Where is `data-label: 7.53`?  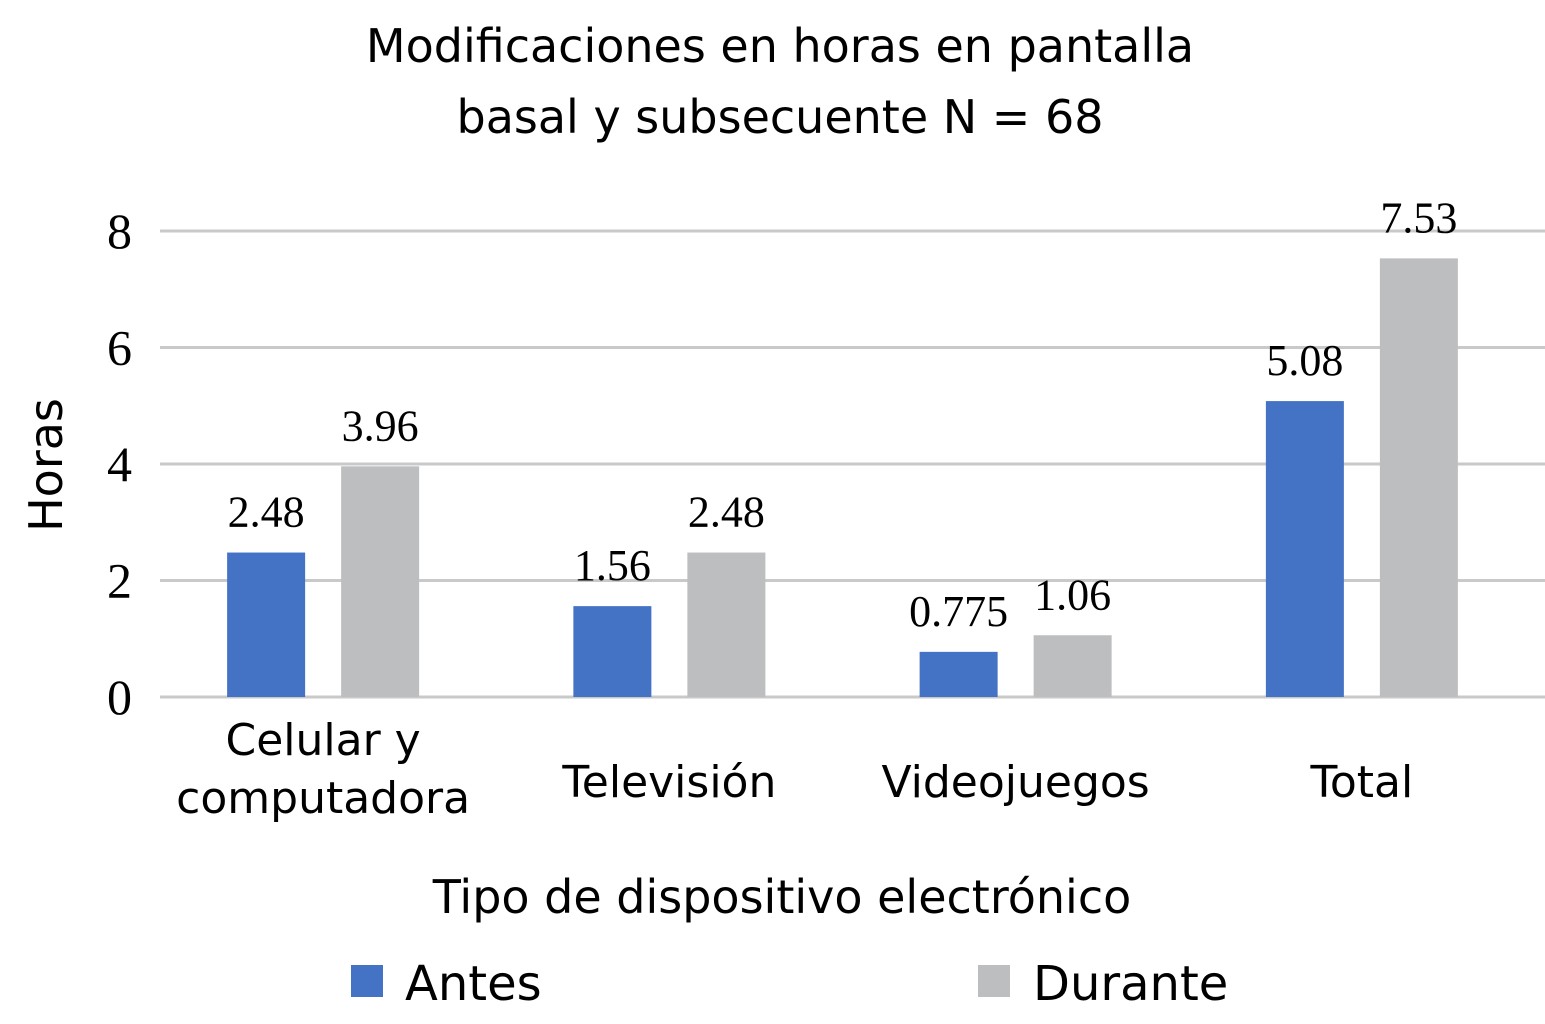
data-label: 7.53 is located at coordinates (1418, 217).